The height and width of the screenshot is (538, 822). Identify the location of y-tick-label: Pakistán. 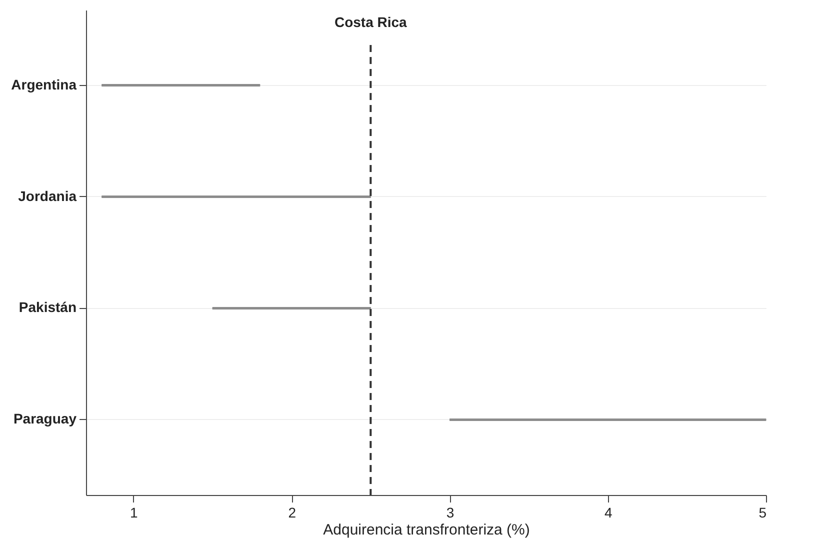
(47, 307).